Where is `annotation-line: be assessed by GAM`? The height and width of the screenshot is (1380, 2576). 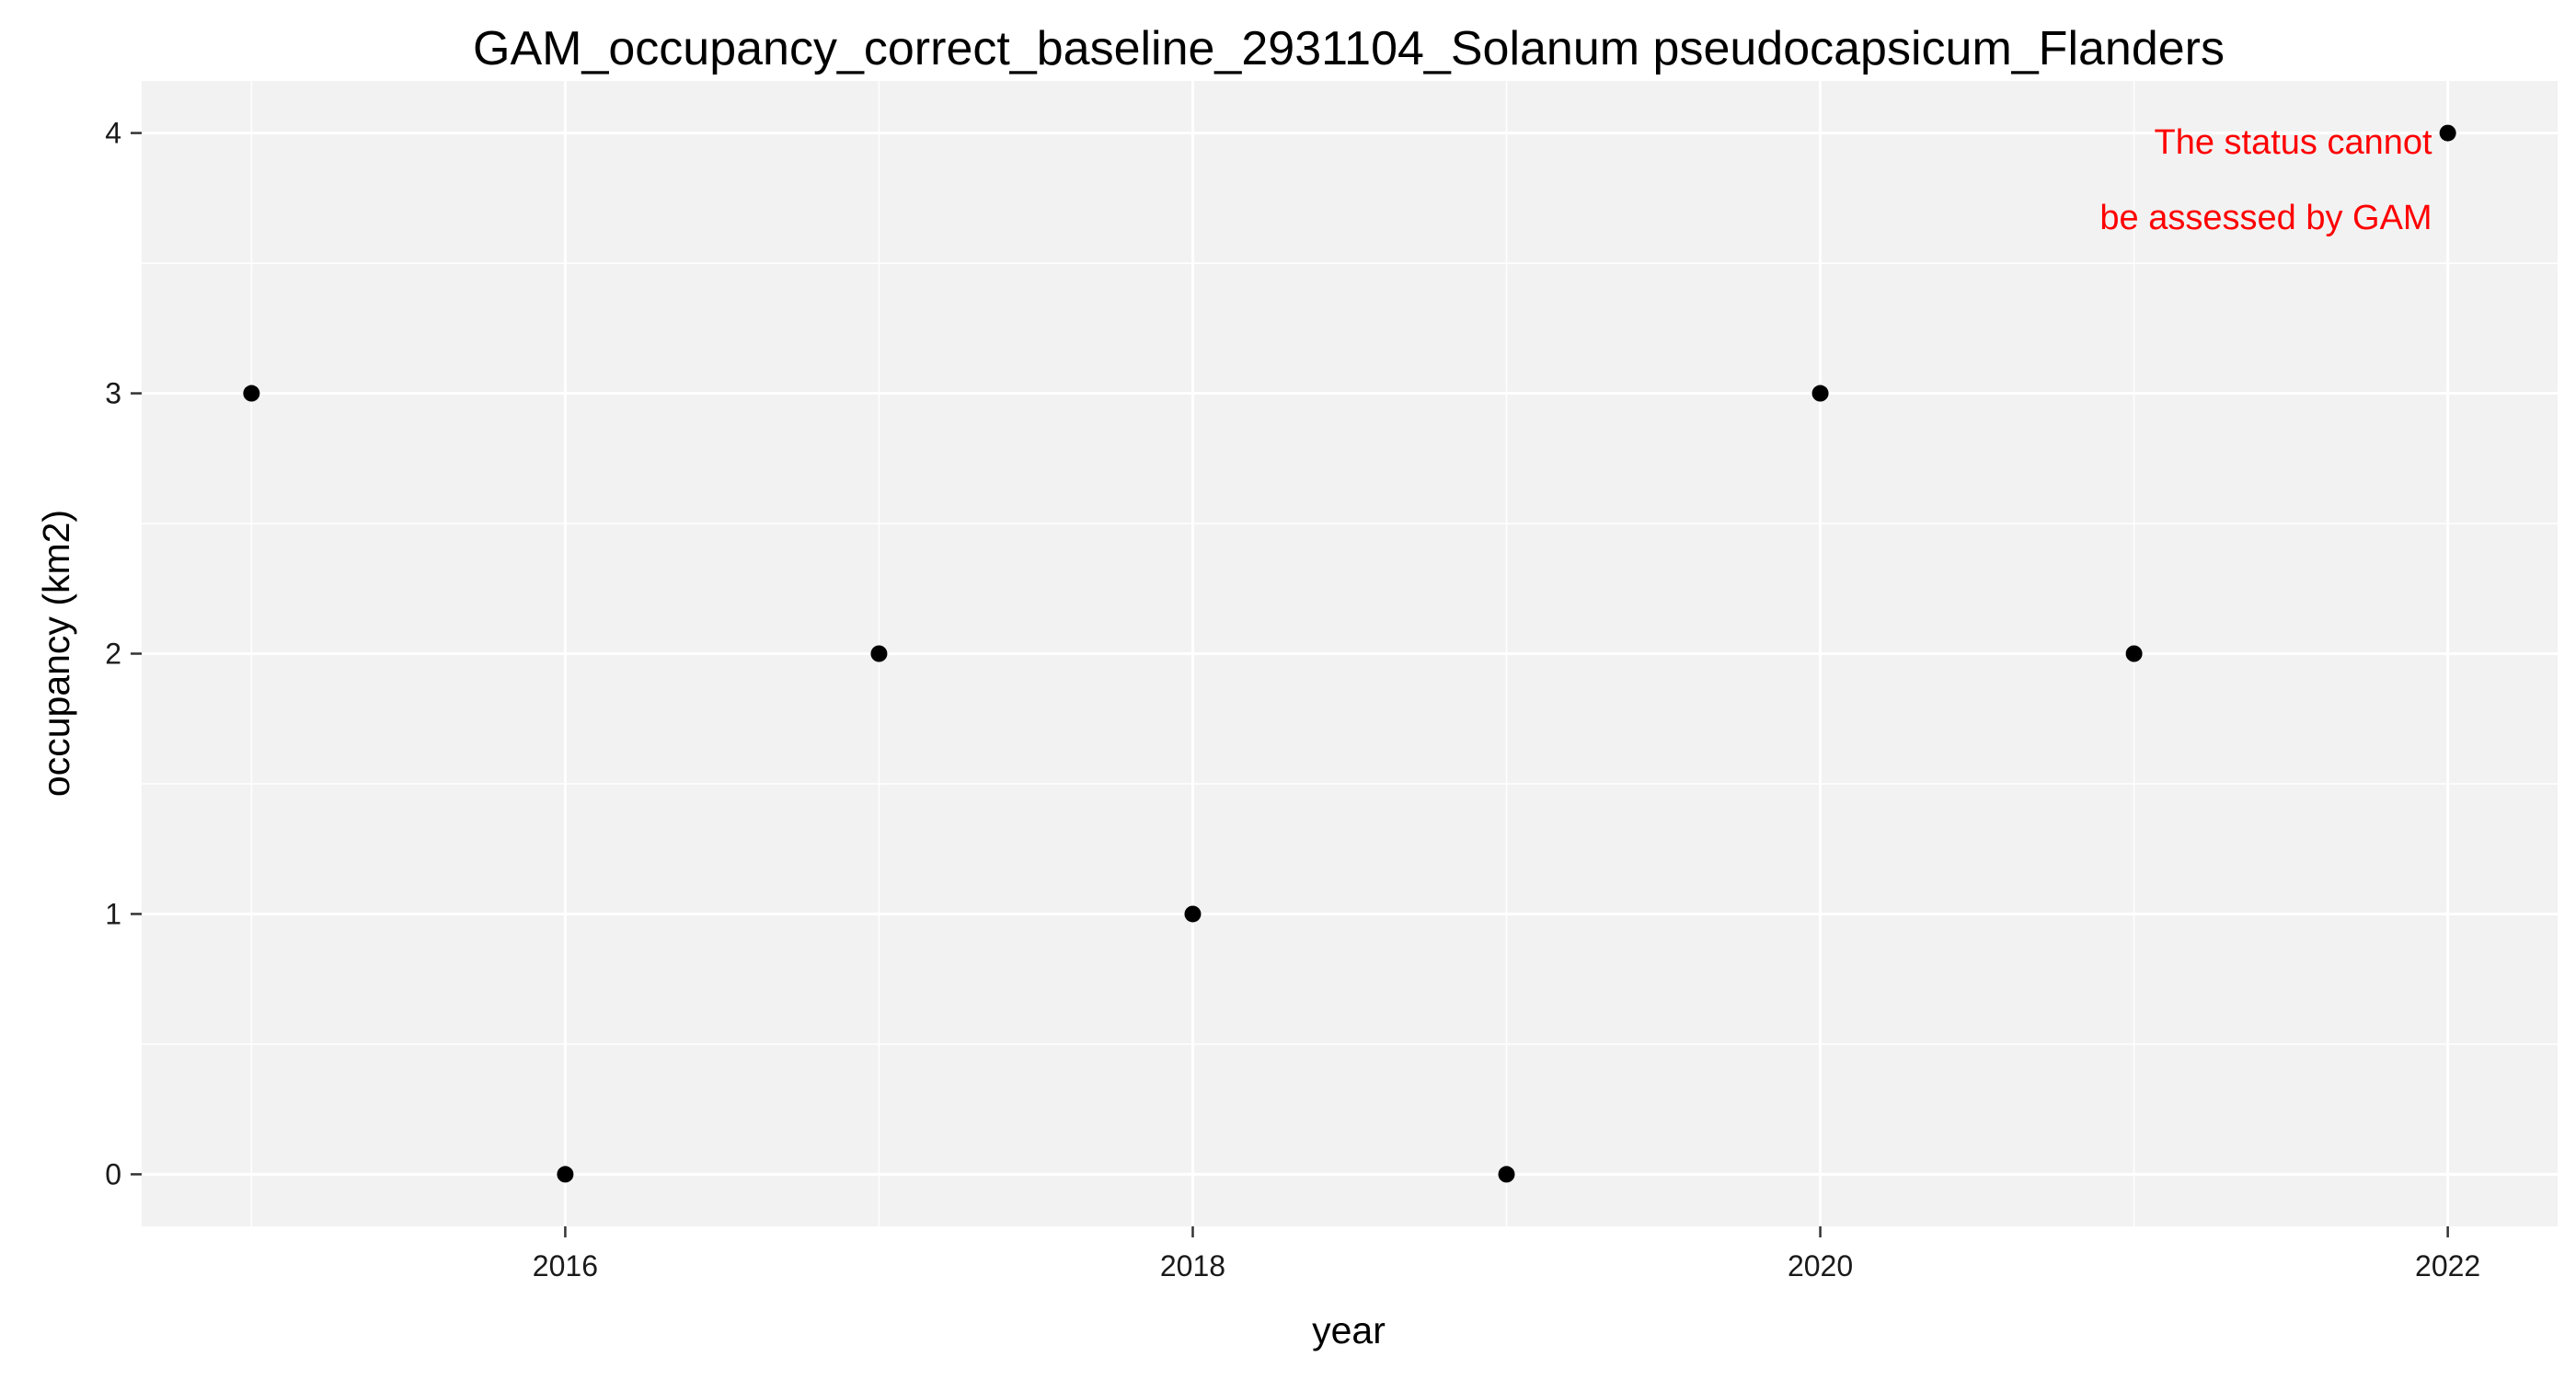
annotation-line: be assessed by GAM is located at coordinates (2265, 218).